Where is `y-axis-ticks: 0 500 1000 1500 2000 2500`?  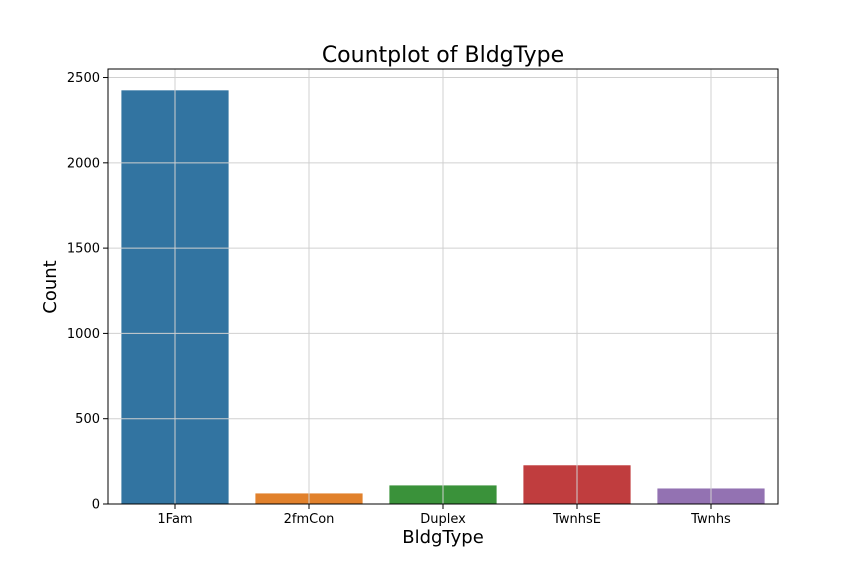 y-axis-ticks: 0 500 1000 1500 2000 2500 is located at coordinates (87, 292).